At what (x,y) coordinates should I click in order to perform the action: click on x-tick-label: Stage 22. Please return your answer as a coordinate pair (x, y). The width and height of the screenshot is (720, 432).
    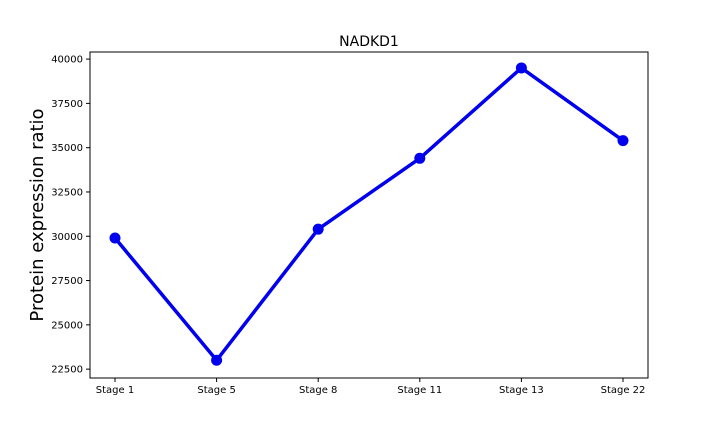
    Looking at the image, I should click on (623, 390).